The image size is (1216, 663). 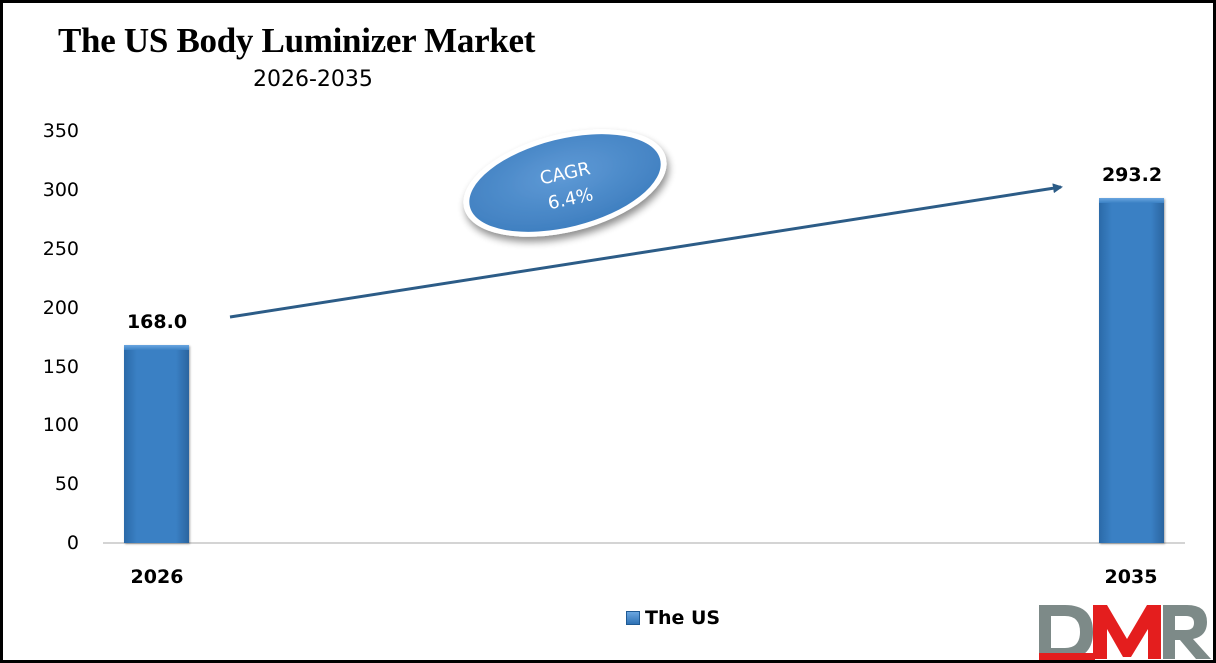 What do you see at coordinates (1131, 577) in the screenshot?
I see `x-label-2035: 2035` at bounding box center [1131, 577].